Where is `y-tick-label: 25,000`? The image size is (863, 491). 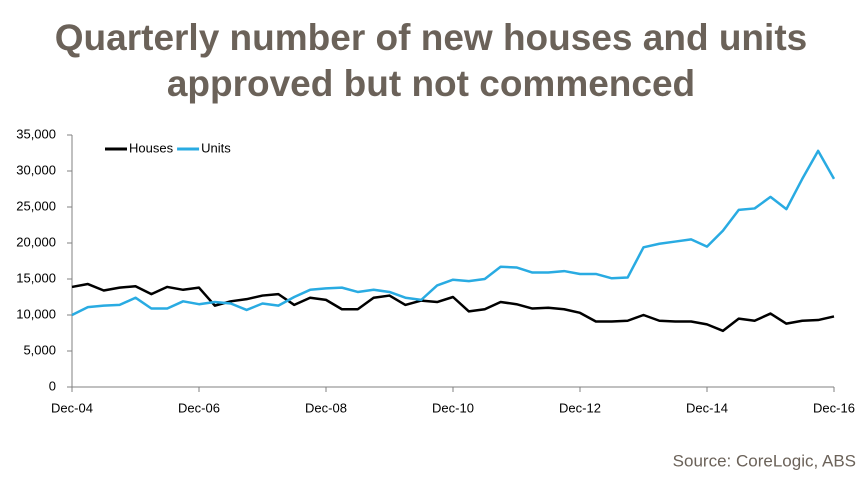
y-tick-label: 25,000 is located at coordinates (36, 205).